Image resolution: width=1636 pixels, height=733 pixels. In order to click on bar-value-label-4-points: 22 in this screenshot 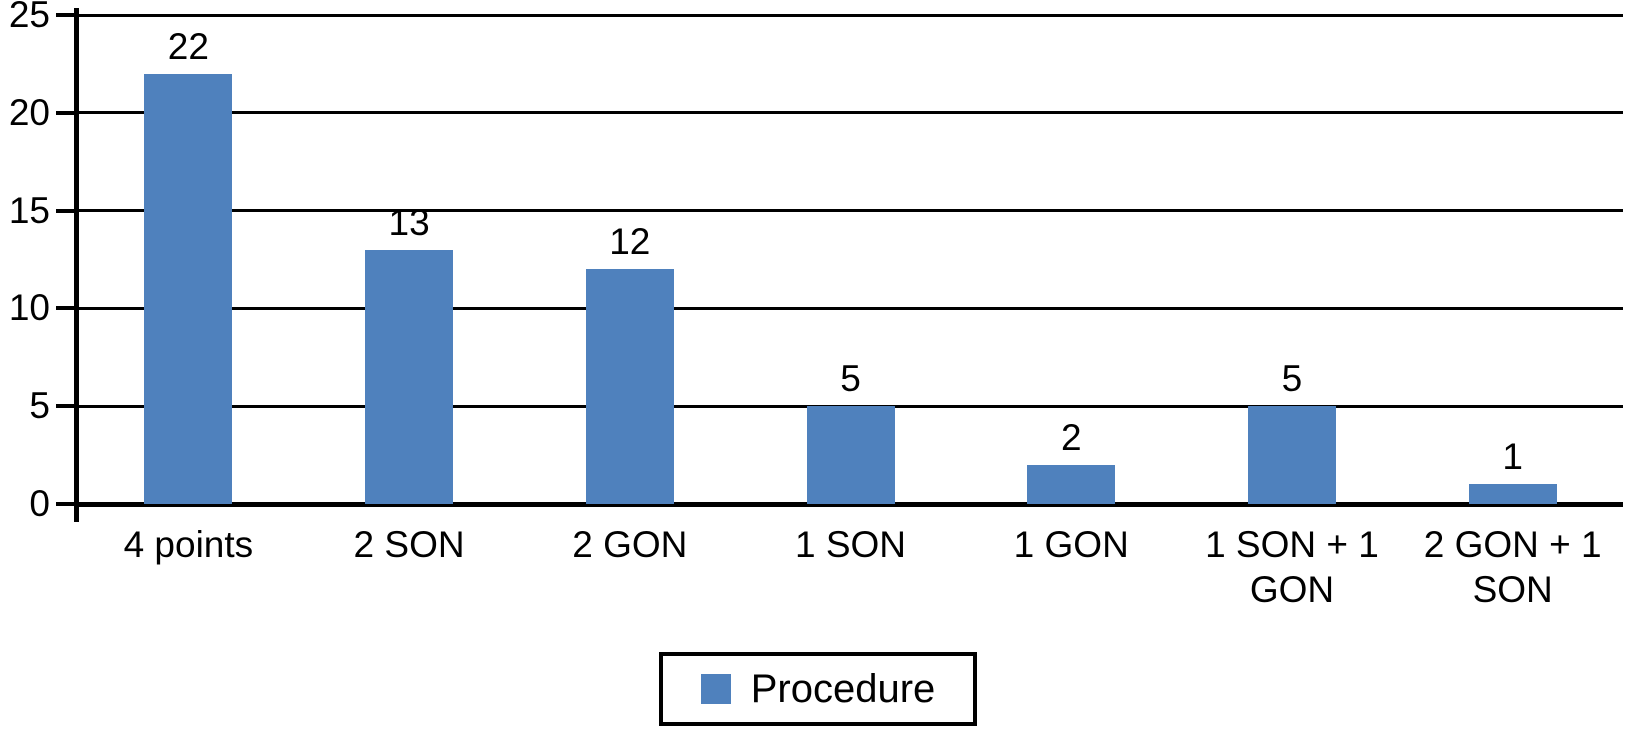, I will do `click(188, 46)`.